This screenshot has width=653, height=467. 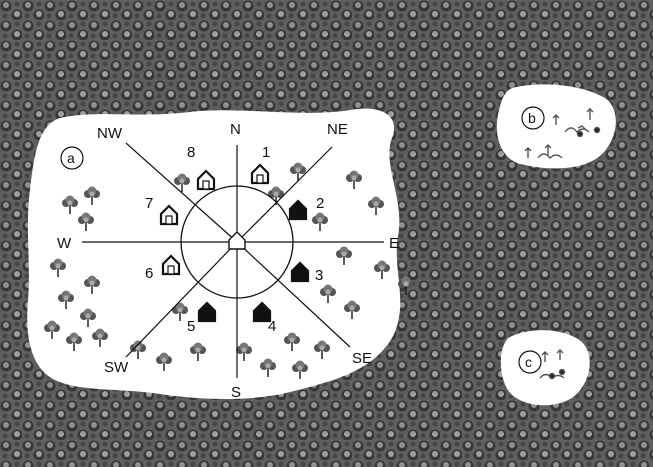 What do you see at coordinates (337, 129) in the screenshot?
I see `direction-NE: NE` at bounding box center [337, 129].